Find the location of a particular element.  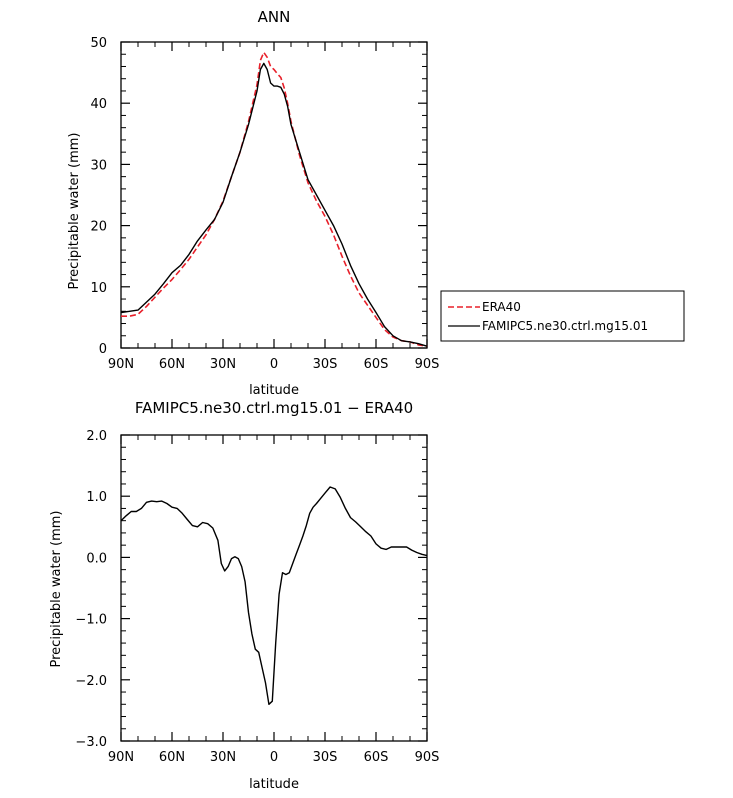

series-line is located at coordinates (274, 595).